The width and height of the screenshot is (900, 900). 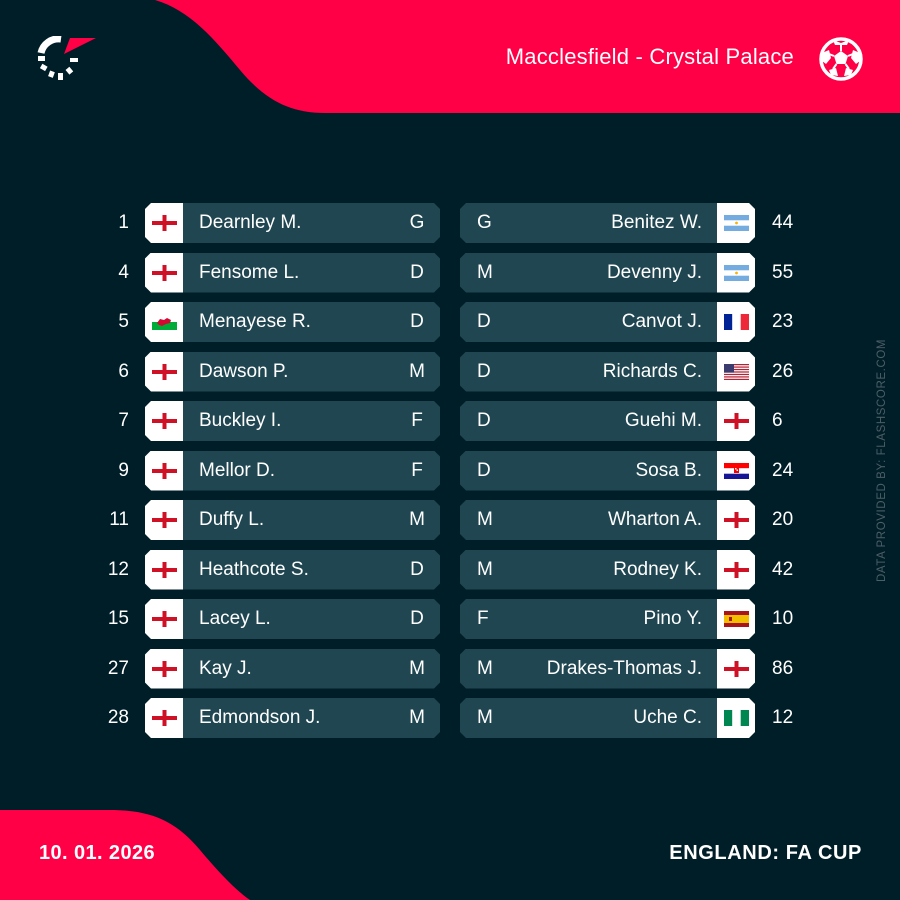 I want to click on shirt-number: 5, so click(x=123, y=321).